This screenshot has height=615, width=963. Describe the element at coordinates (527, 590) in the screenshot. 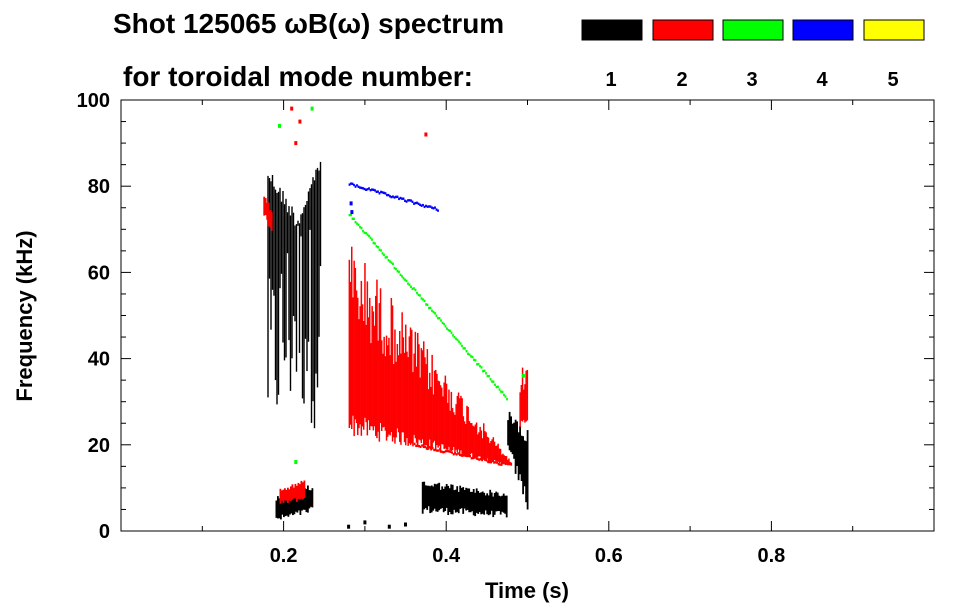

I see `x-axis-title: Time (s)` at that location.